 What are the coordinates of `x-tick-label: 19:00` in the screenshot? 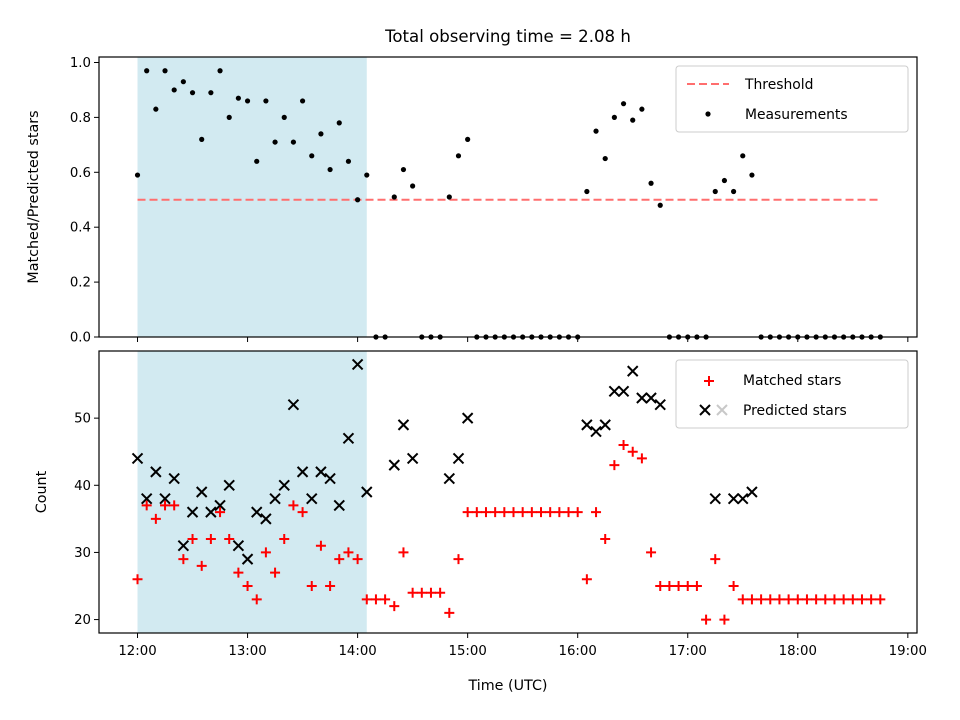 It's located at (908, 651).